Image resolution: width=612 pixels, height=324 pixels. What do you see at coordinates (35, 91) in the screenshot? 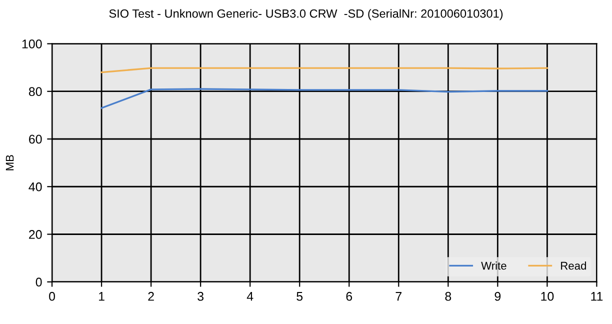
I see `y-tick-label: 80` at bounding box center [35, 91].